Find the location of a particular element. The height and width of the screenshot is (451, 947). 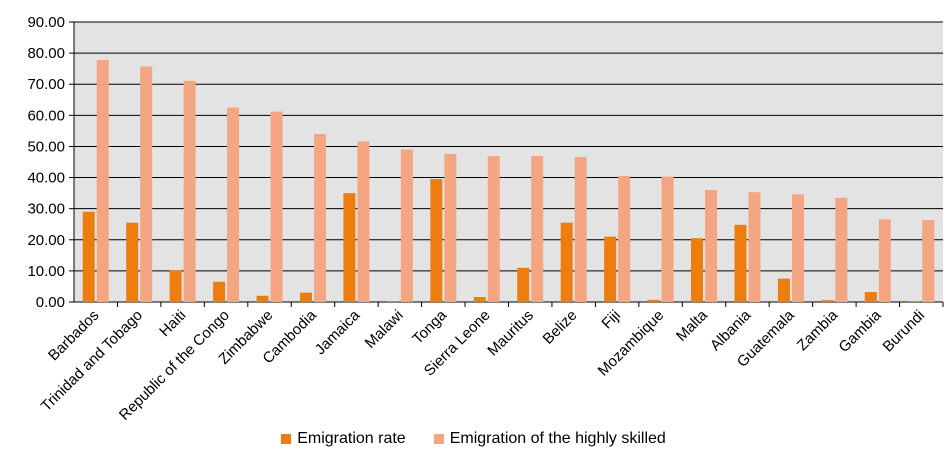

y-tick-label: 80.00 is located at coordinates (46, 53).